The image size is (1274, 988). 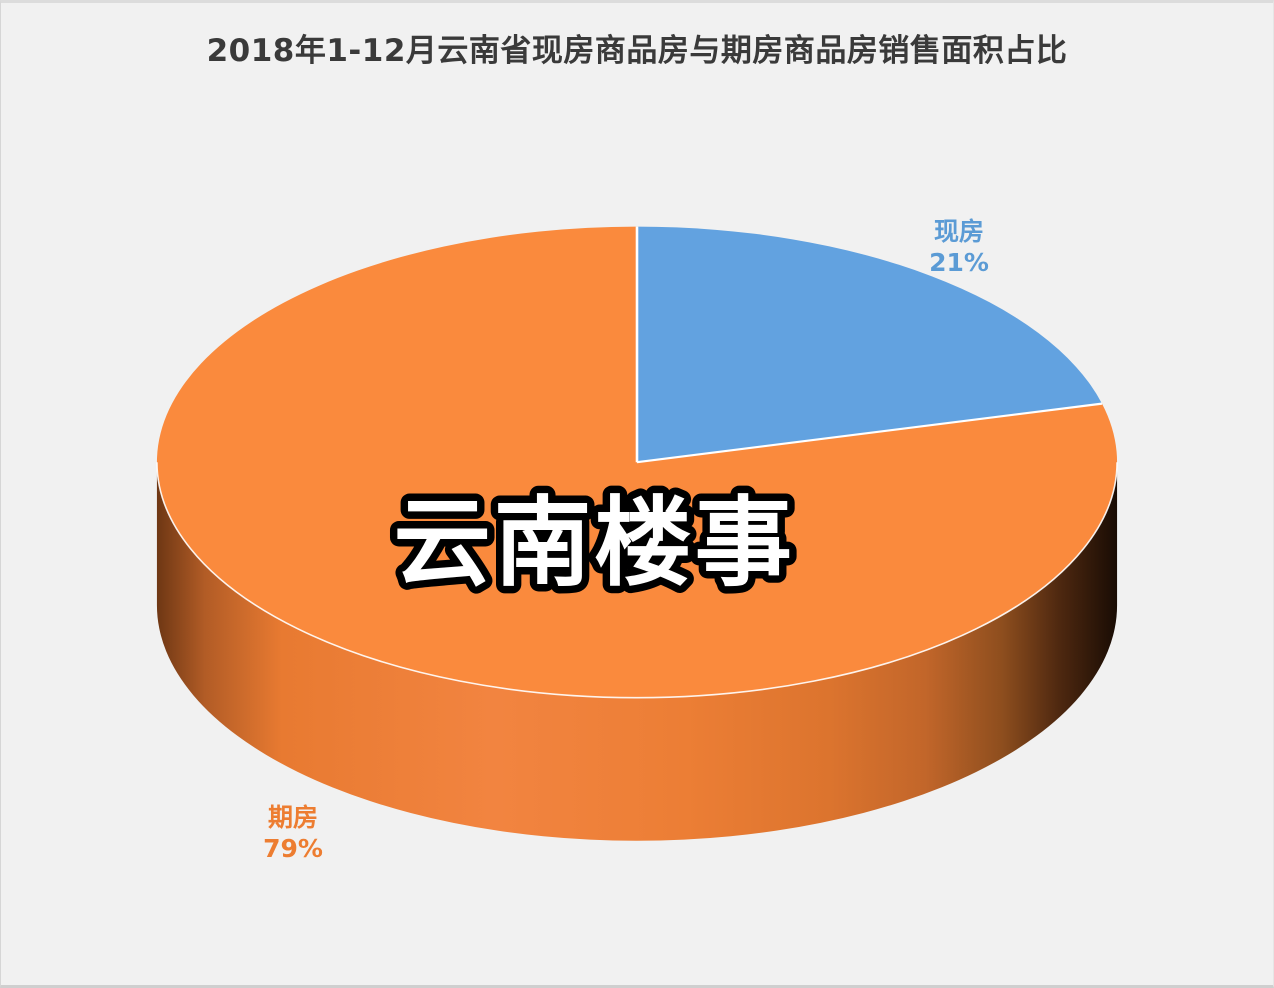 I want to click on slice-percent-qifang: 79%, so click(x=293, y=848).